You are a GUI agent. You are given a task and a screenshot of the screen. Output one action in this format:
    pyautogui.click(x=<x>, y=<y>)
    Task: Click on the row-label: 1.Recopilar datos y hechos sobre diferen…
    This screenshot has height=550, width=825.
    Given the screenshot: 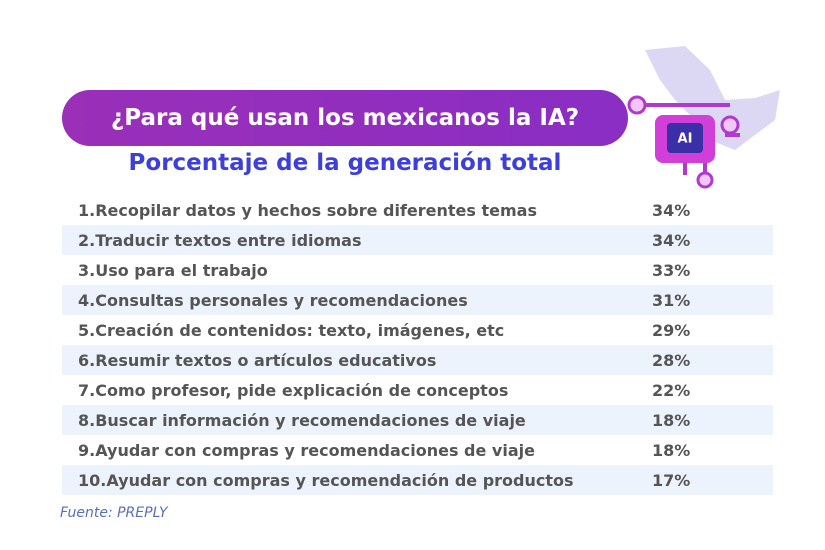 What is the action you would take?
    pyautogui.click(x=307, y=210)
    